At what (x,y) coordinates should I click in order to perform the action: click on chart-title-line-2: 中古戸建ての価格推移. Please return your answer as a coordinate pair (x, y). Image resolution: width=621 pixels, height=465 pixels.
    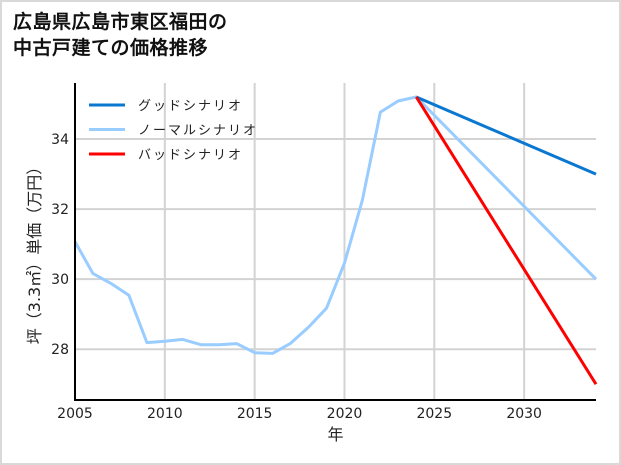
    Looking at the image, I should click on (111, 48).